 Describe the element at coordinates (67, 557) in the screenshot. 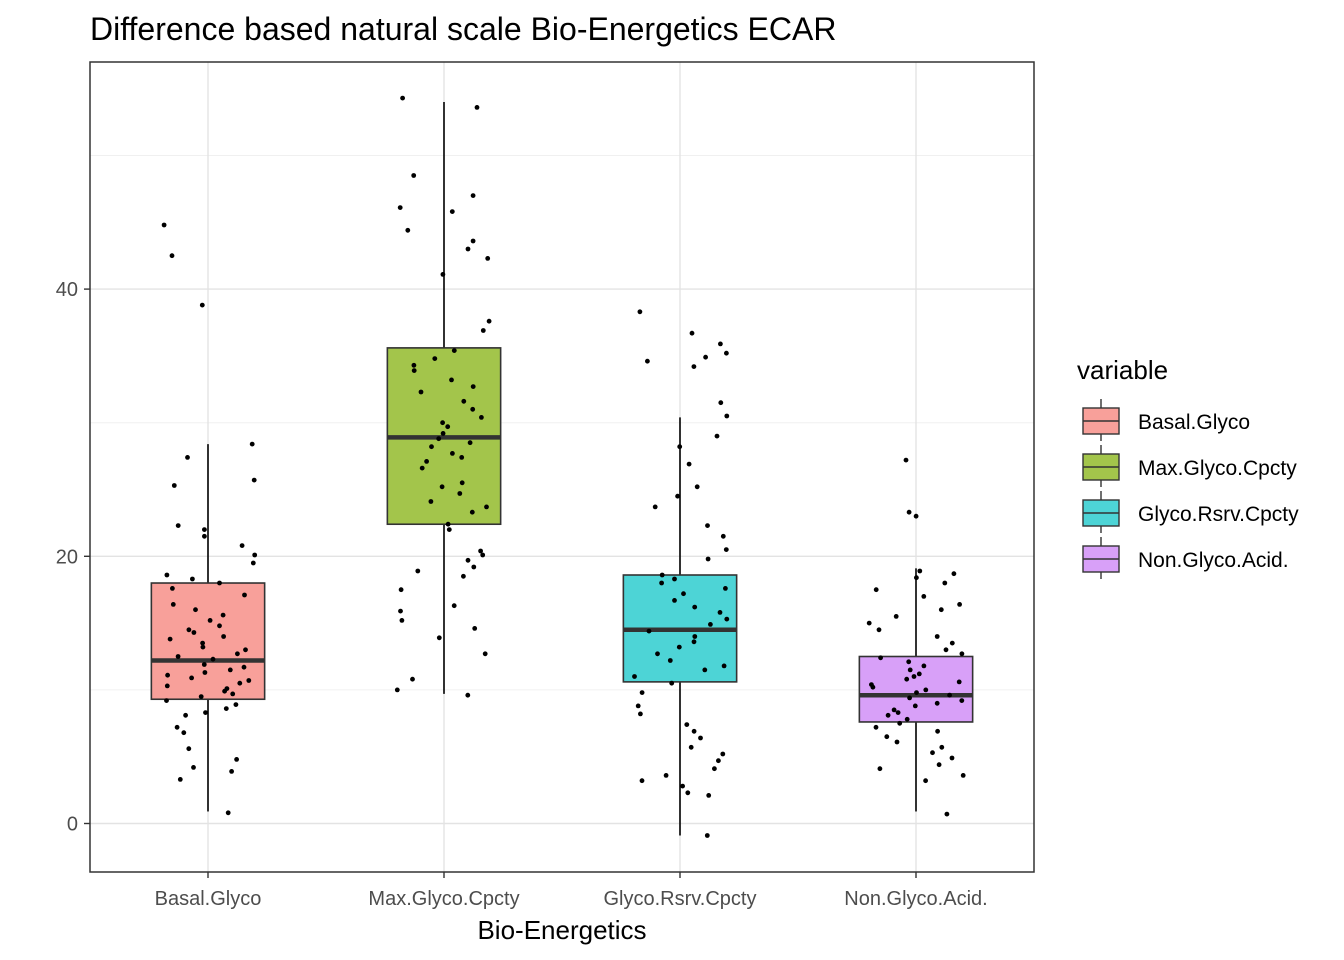

I see `y-tick-label: 20` at that location.